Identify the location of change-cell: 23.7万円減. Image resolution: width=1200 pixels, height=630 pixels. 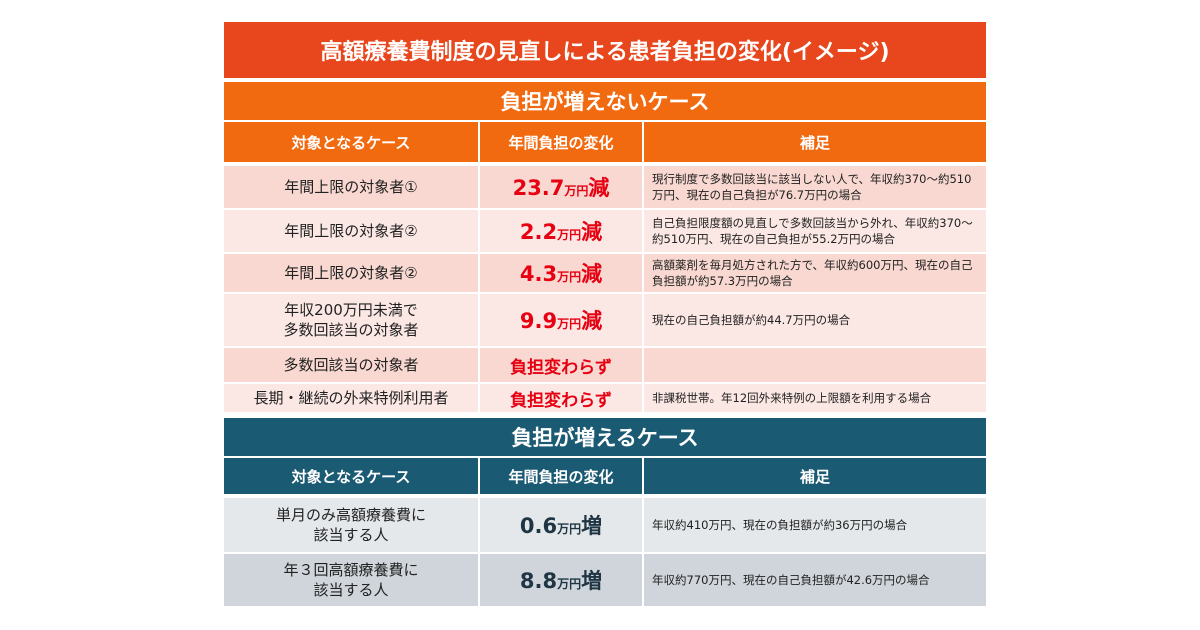
(561, 187).